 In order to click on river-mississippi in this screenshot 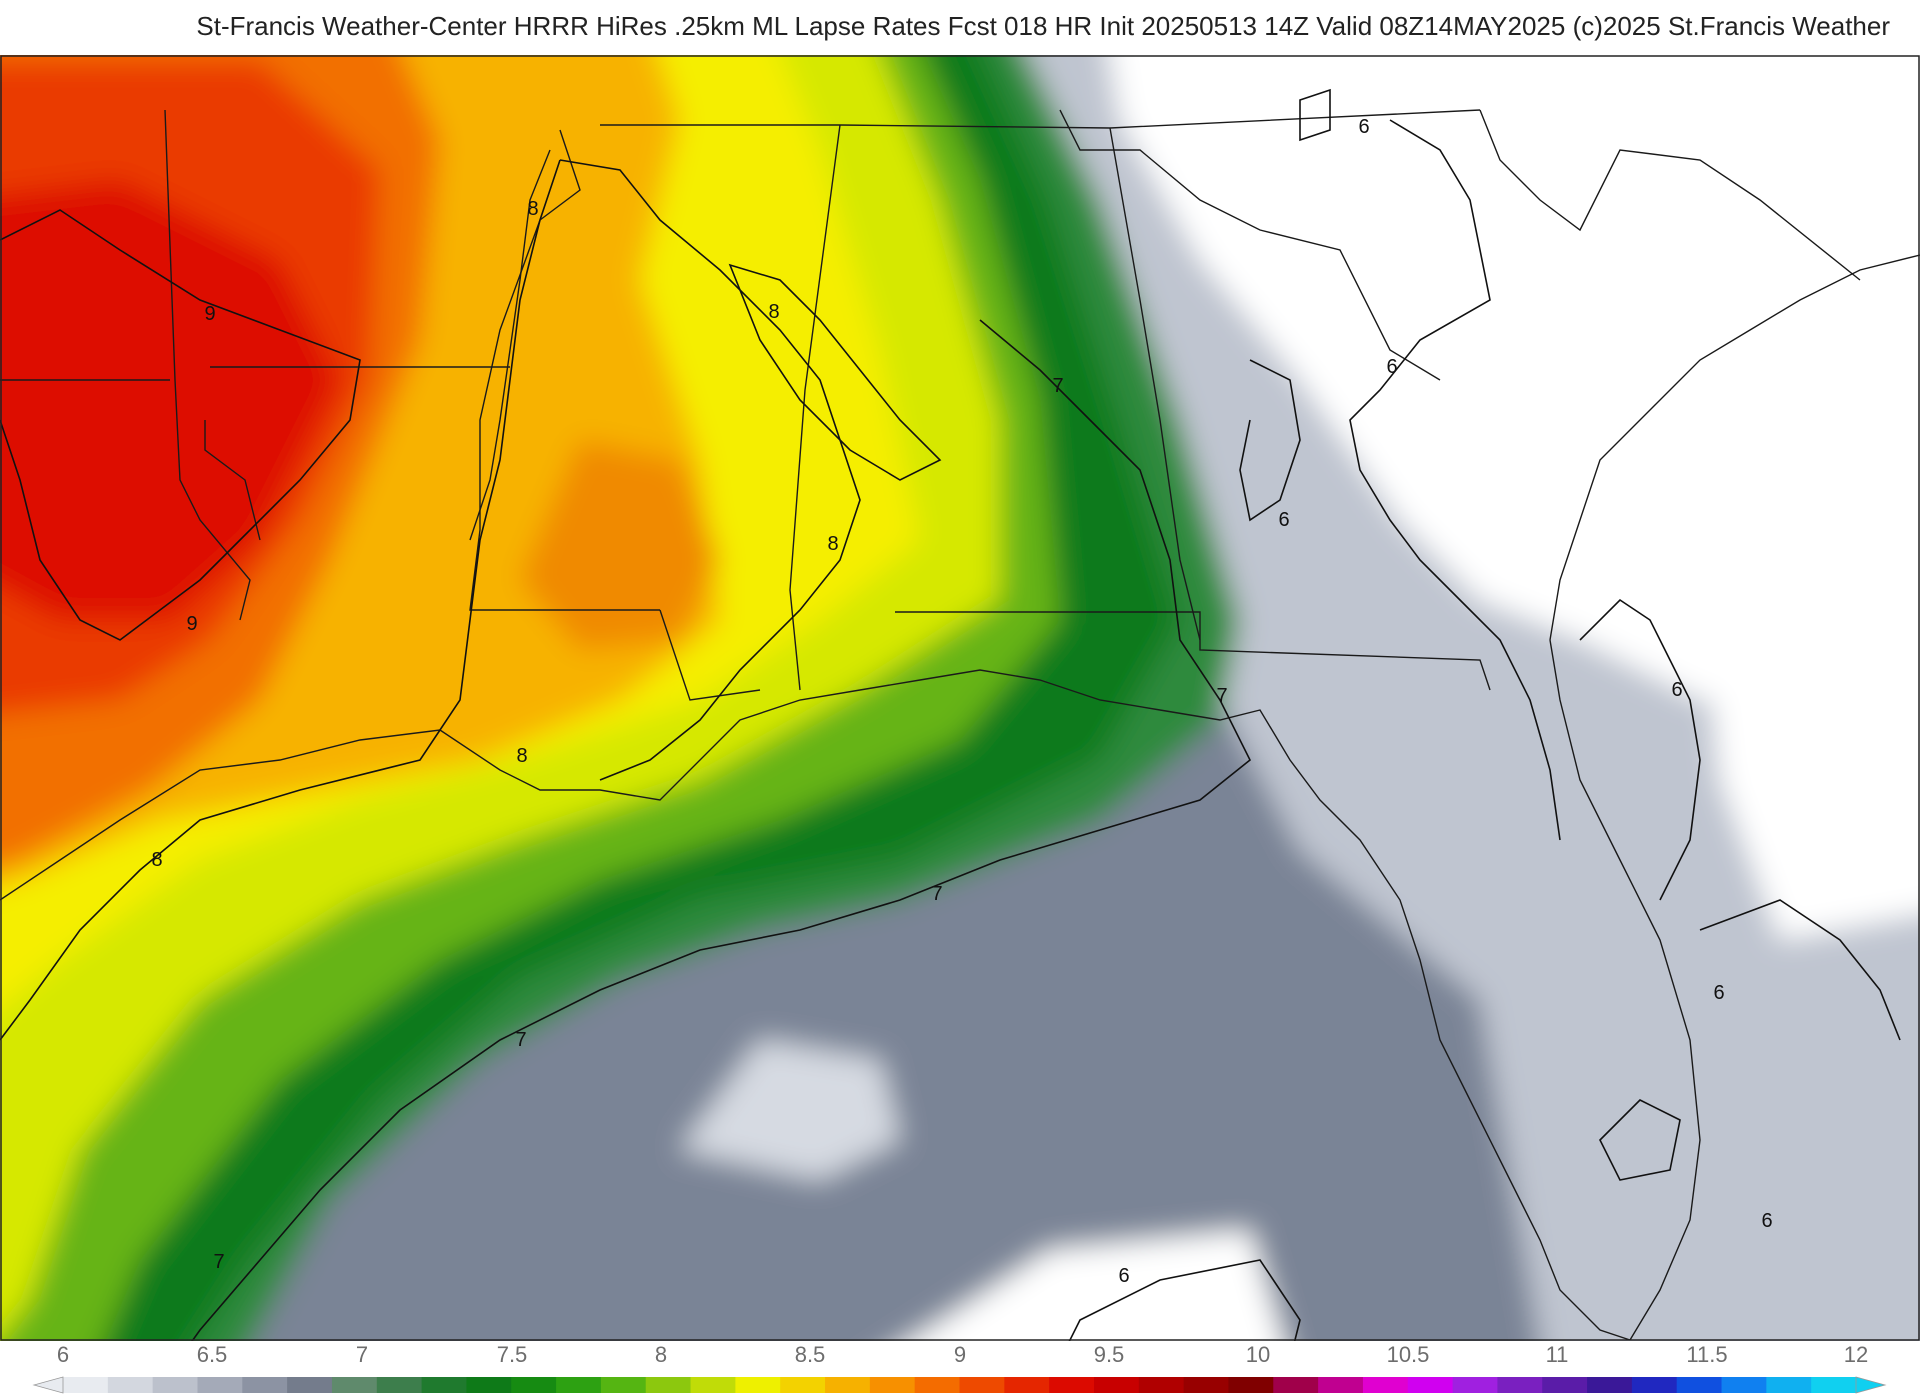, I will do `click(510, 345)`.